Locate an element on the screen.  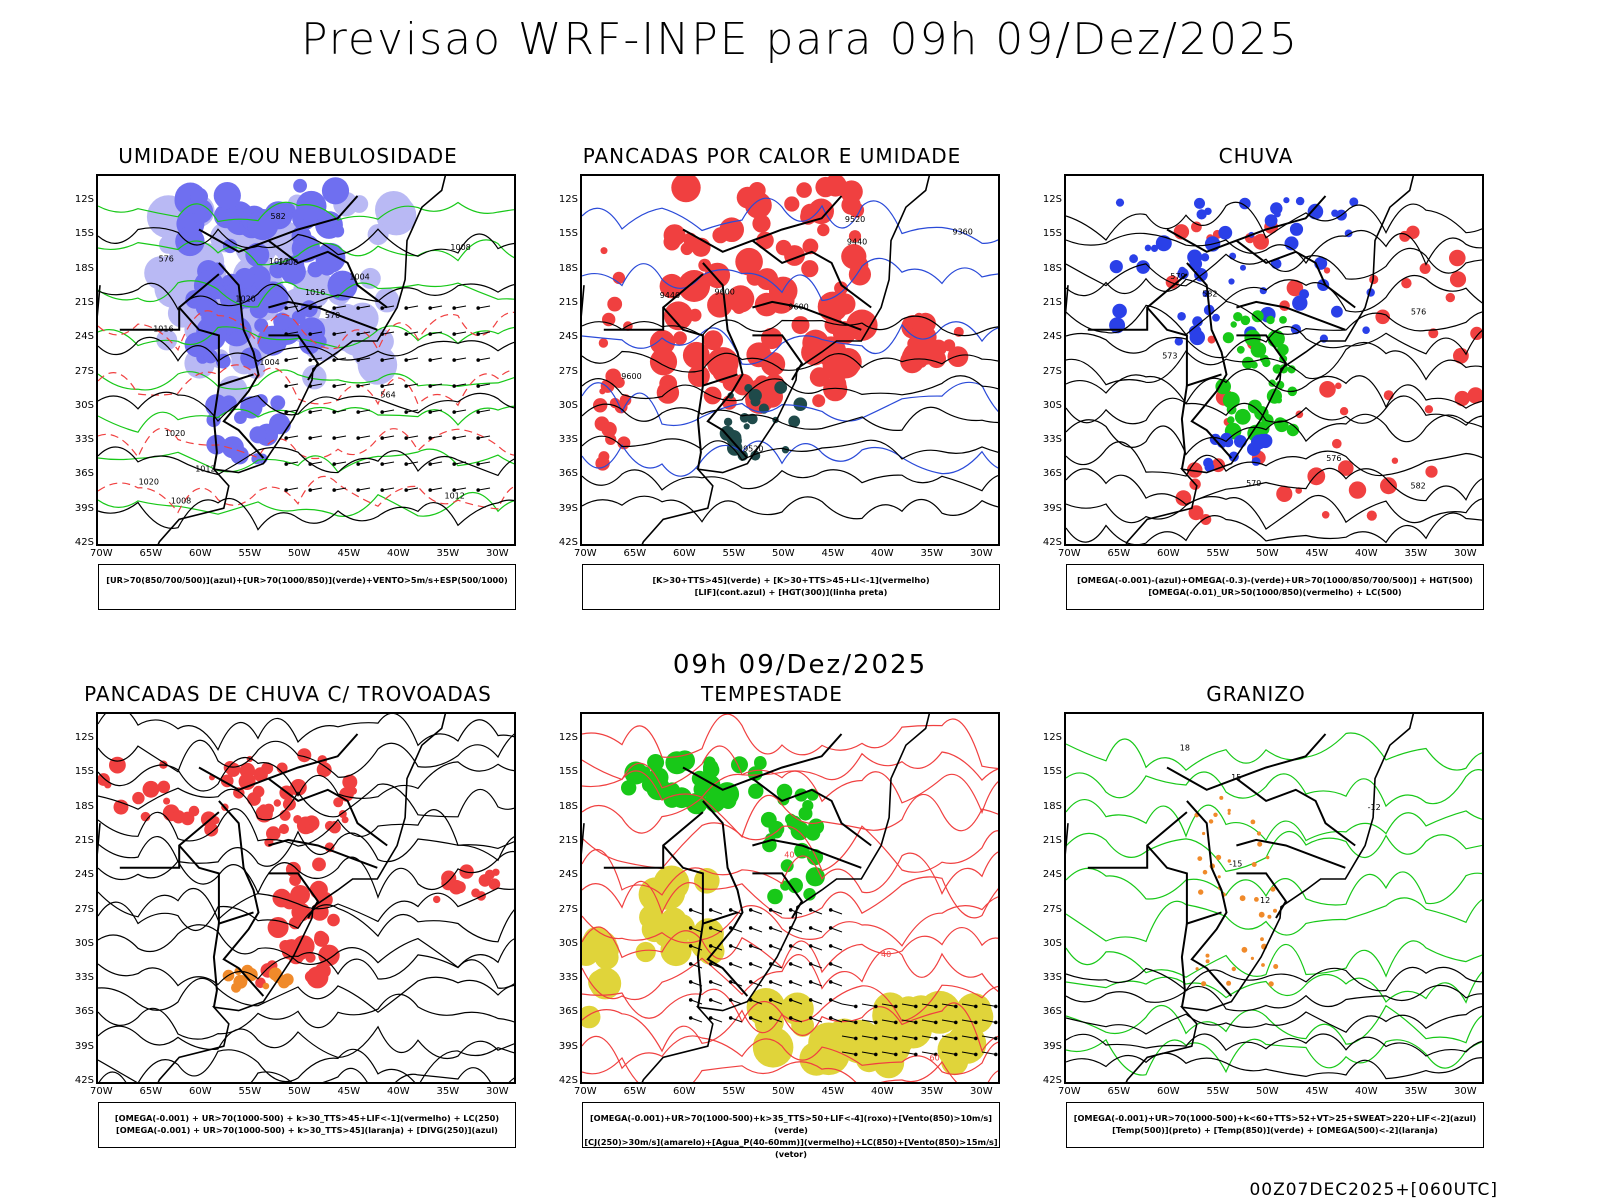
lat-tick-label: 36S is located at coordinates (84, 474).